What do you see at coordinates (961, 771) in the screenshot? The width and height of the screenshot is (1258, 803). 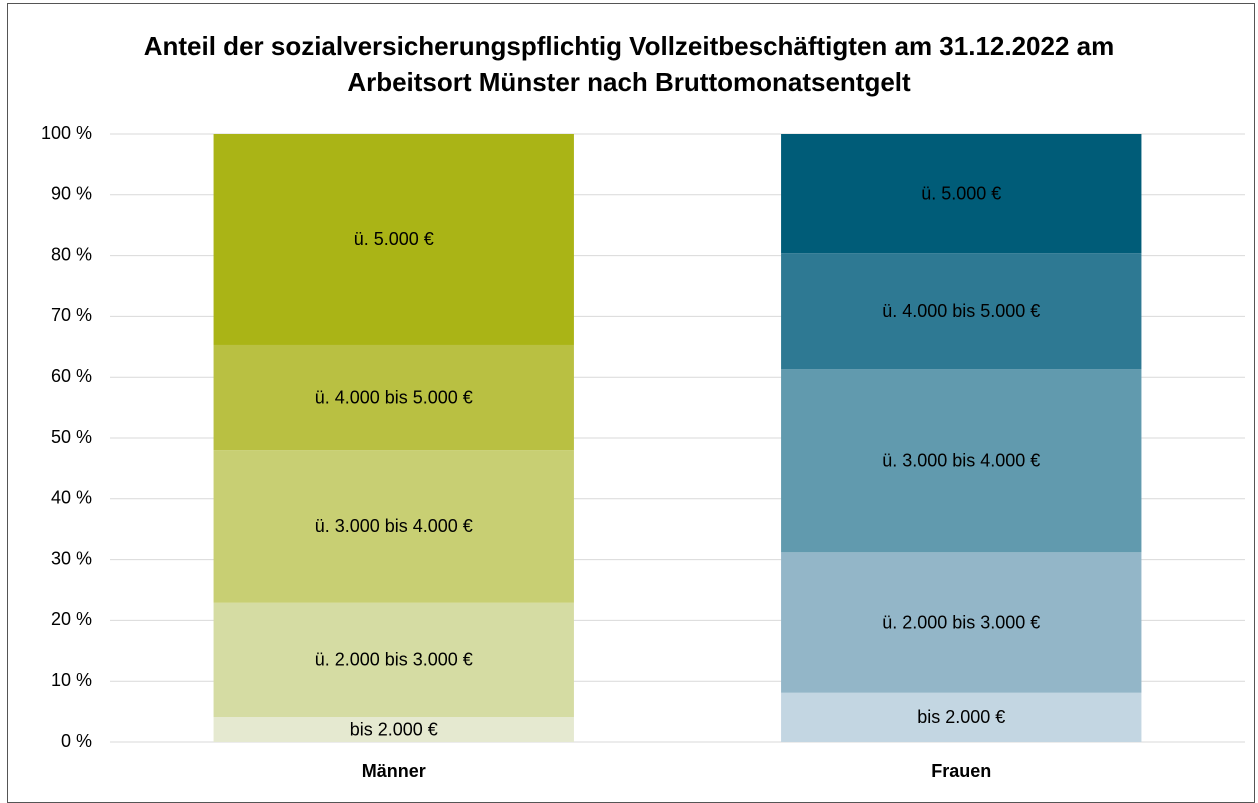 I see `x-tick-label: Frauen` at bounding box center [961, 771].